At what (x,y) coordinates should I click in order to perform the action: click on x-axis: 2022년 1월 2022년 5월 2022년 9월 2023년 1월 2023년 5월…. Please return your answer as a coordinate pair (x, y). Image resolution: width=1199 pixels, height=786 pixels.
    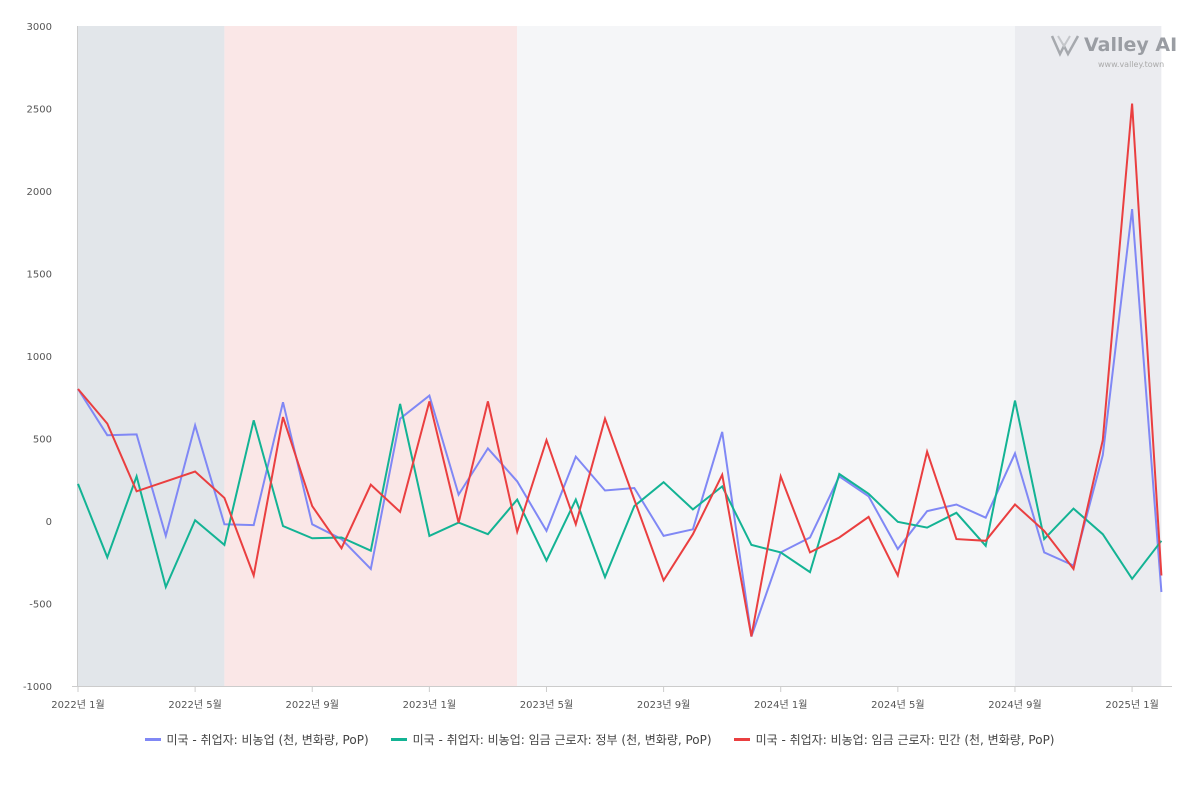
    Looking at the image, I should click on (611, 698).